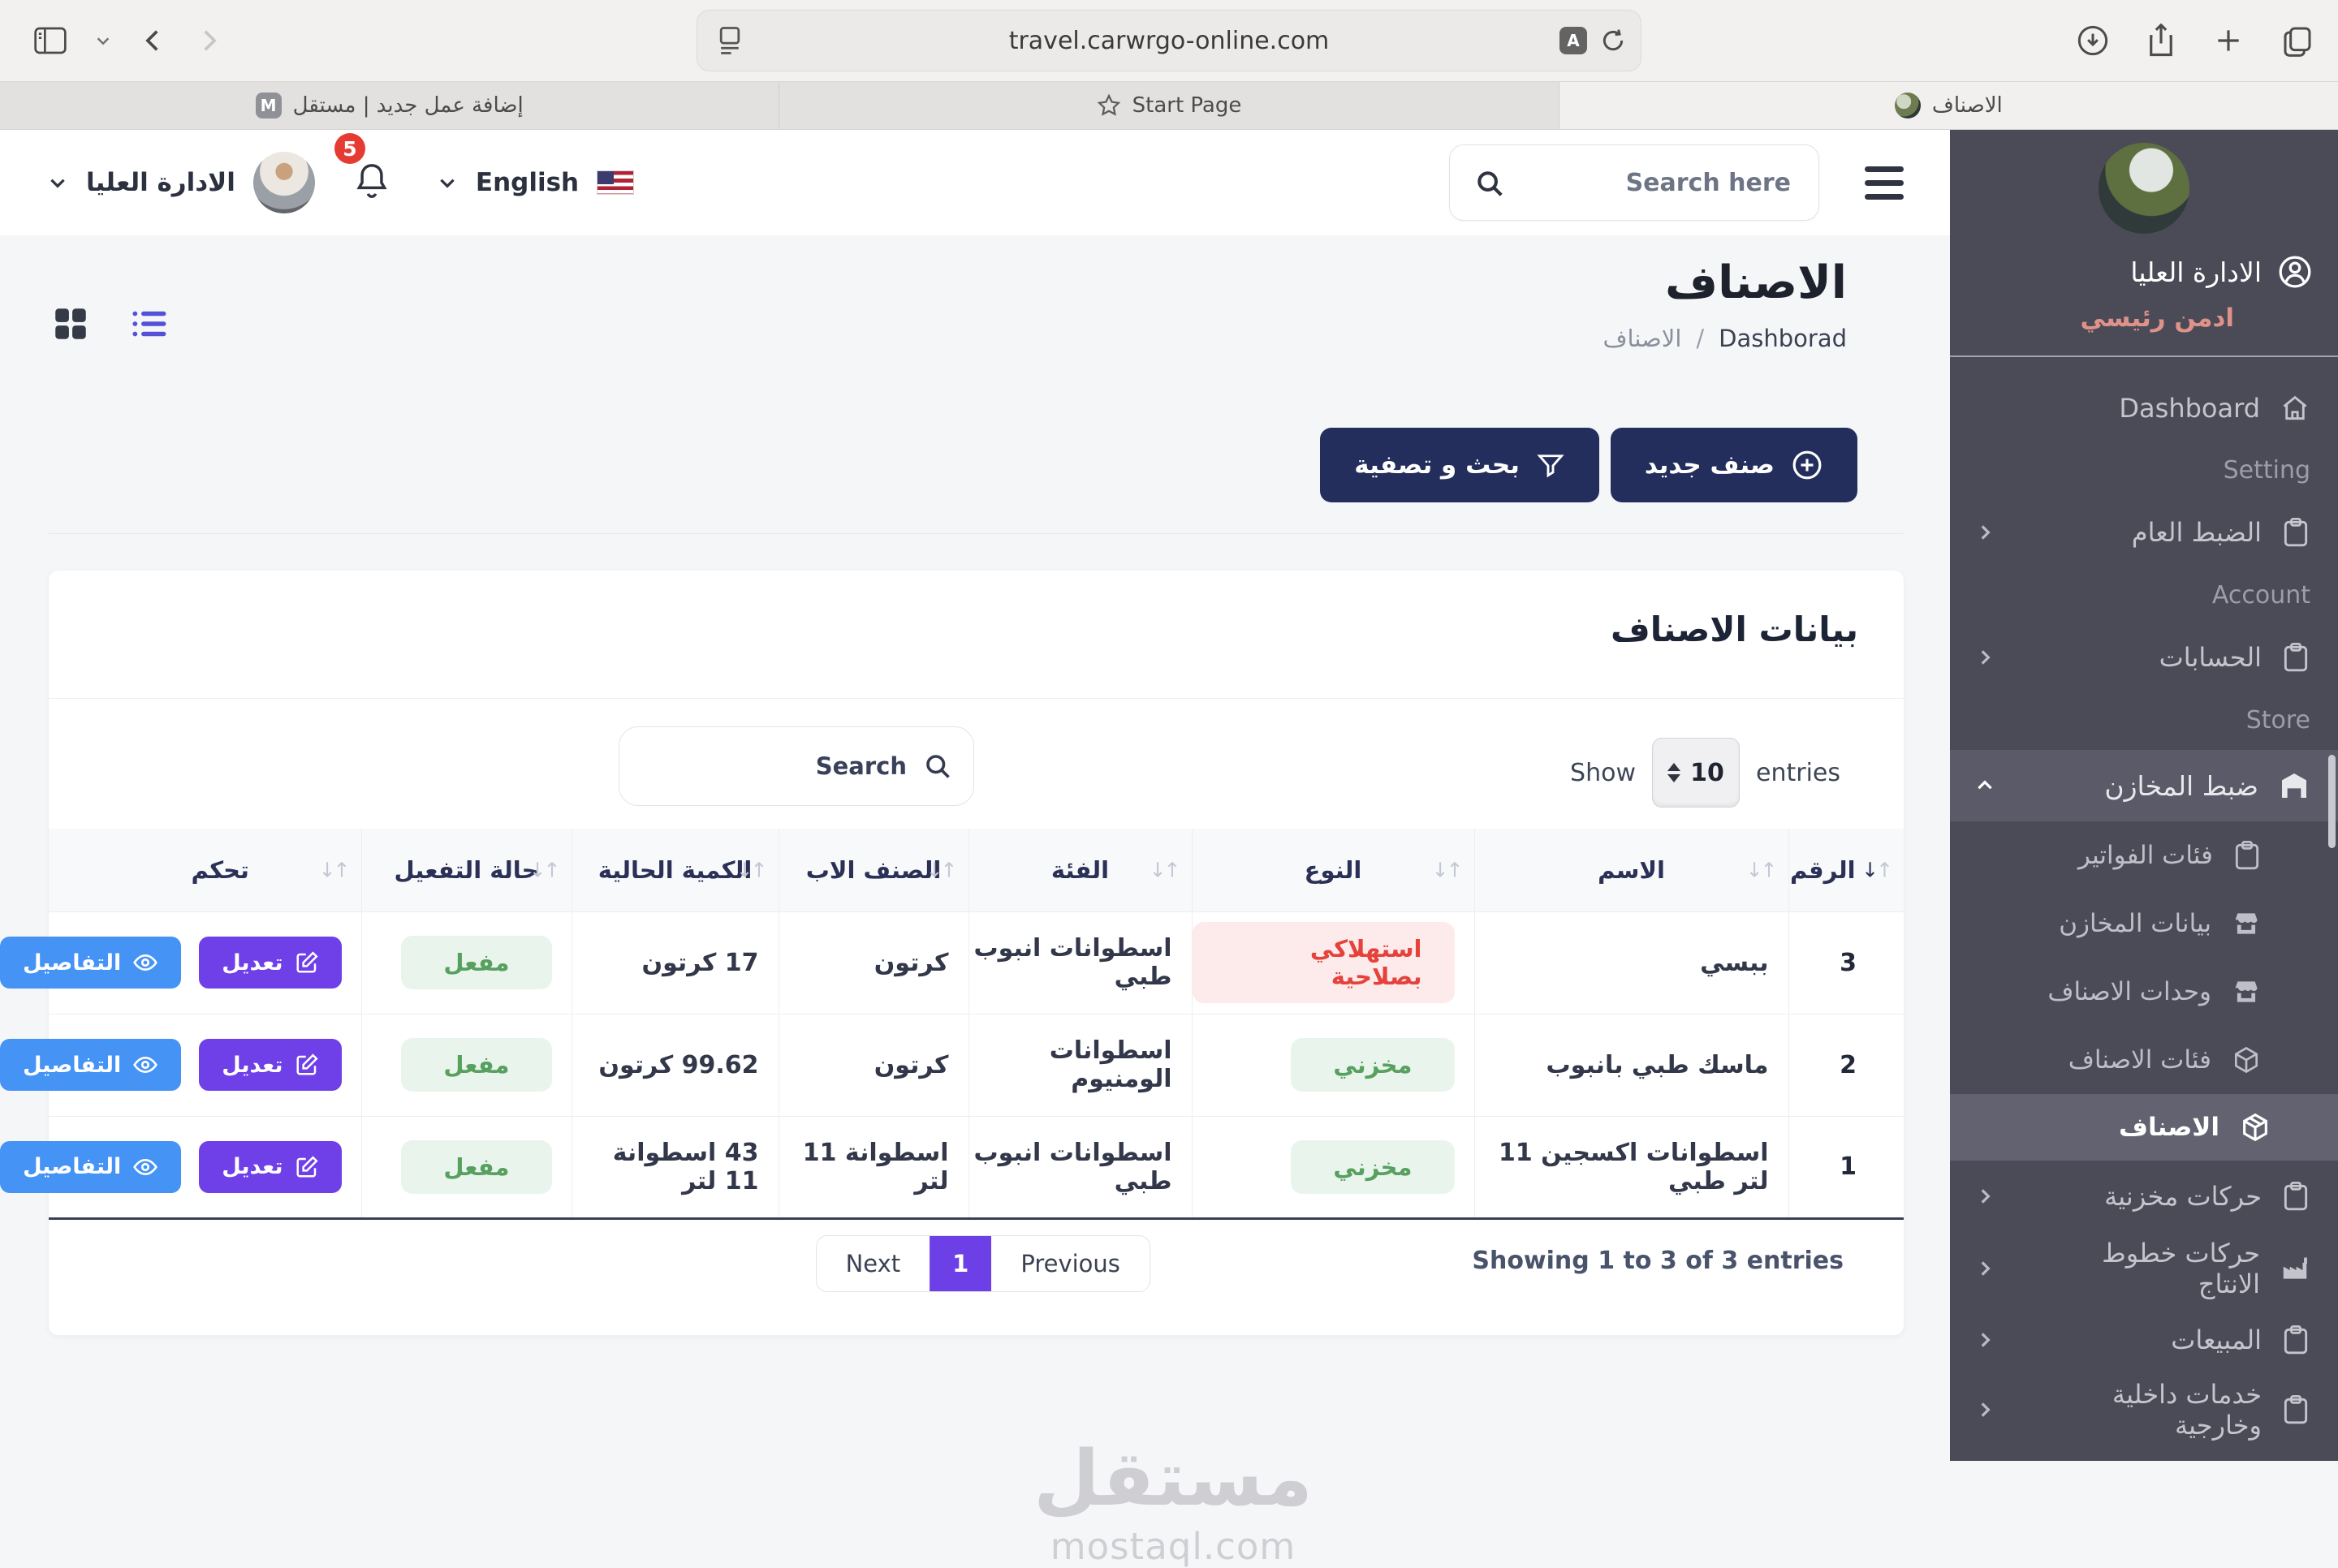 The image size is (2338, 1568). Describe the element at coordinates (1846, 870) in the screenshot. I see `header-number: الرقم ↑ ↓` at that location.